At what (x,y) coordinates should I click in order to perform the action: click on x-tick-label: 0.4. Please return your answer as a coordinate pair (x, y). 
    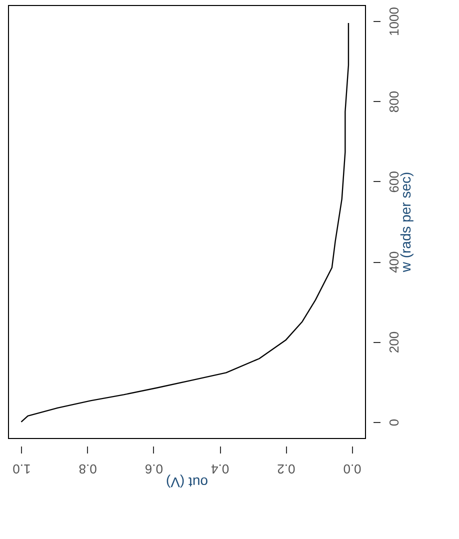
    Looking at the image, I should click on (220, 469).